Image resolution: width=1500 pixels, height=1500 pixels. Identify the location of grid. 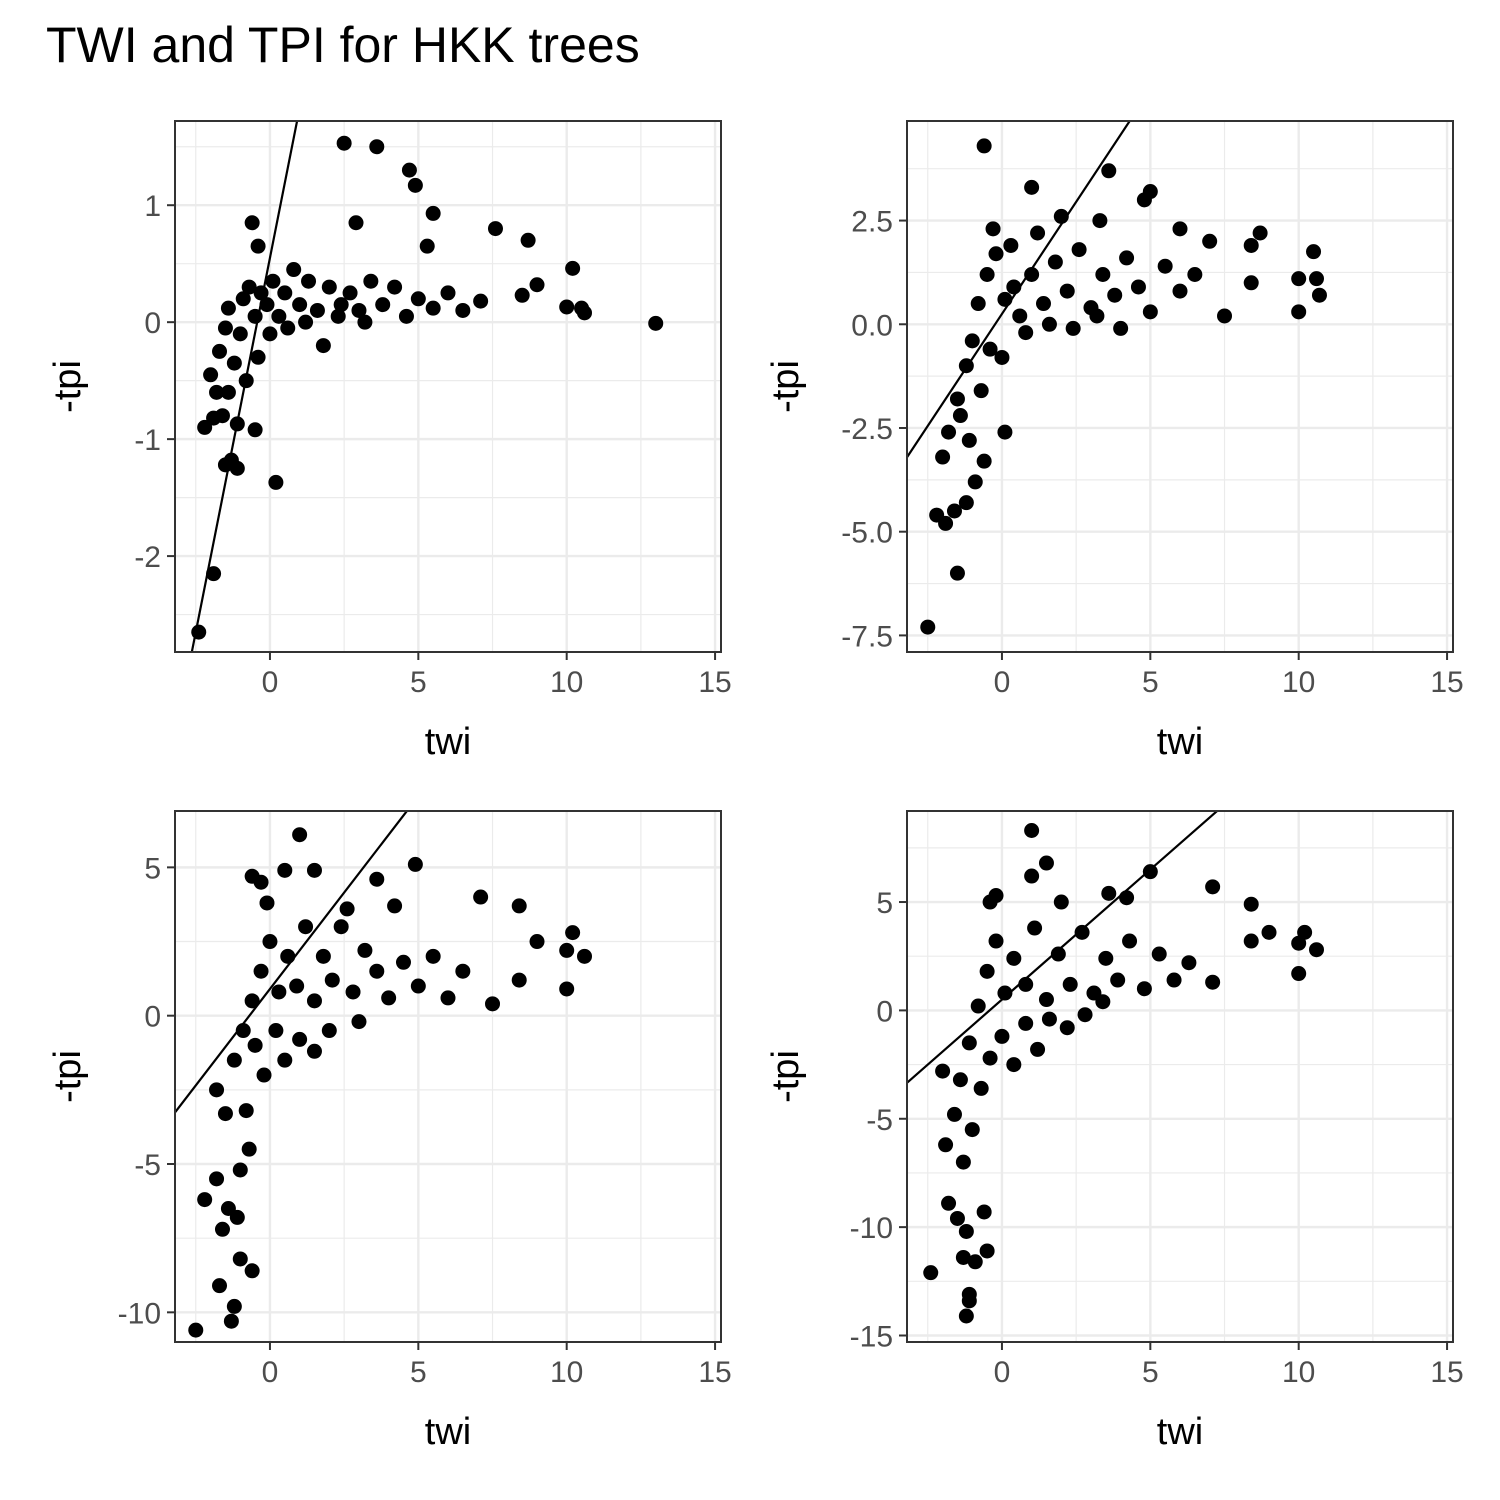
(1180, 386).